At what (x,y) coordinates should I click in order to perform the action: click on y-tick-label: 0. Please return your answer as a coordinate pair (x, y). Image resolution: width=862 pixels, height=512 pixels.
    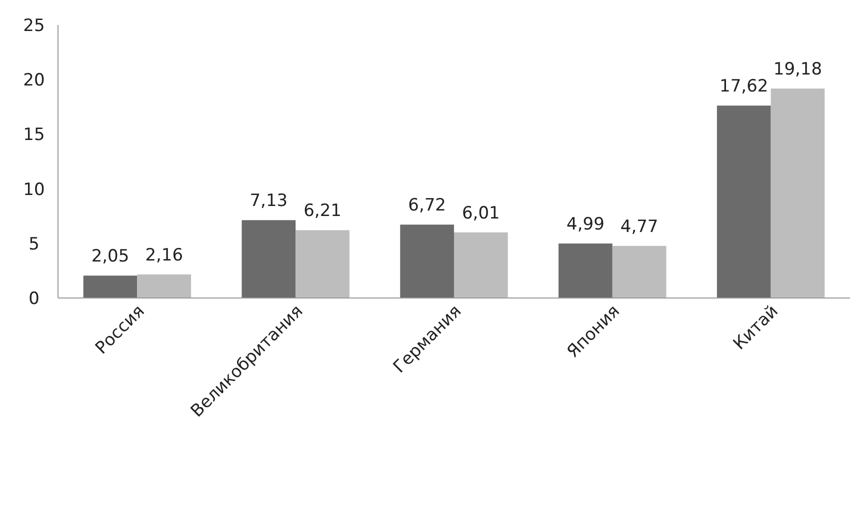
    Looking at the image, I should click on (34, 299).